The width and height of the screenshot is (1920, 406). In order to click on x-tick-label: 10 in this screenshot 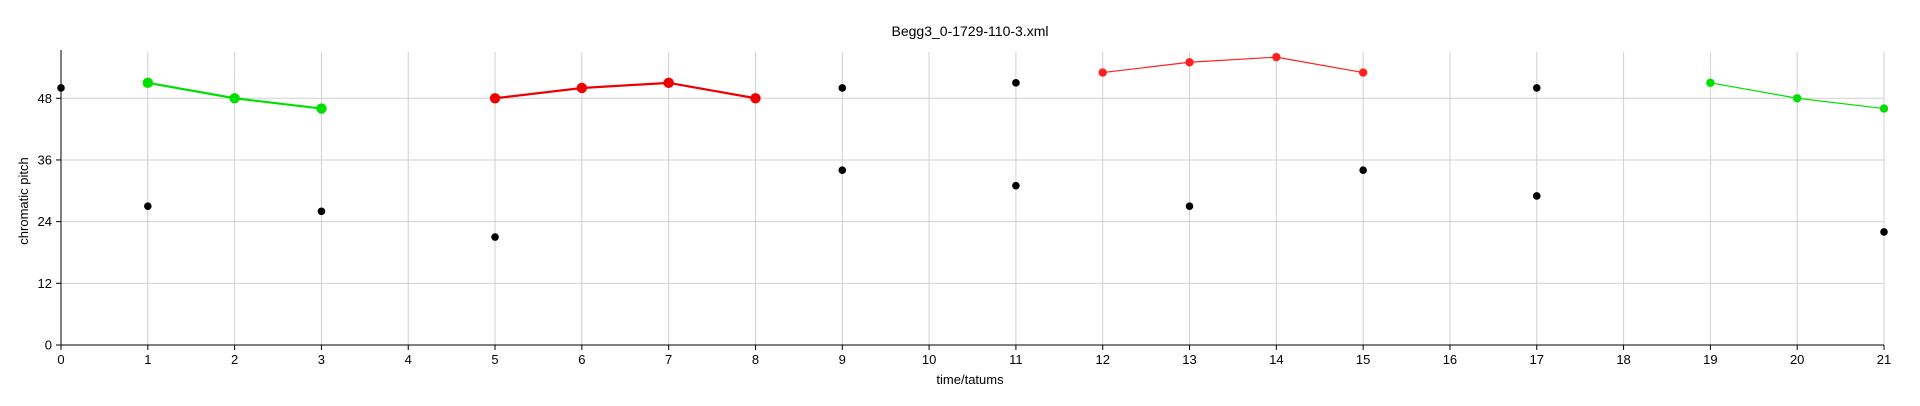, I will do `click(929, 359)`.